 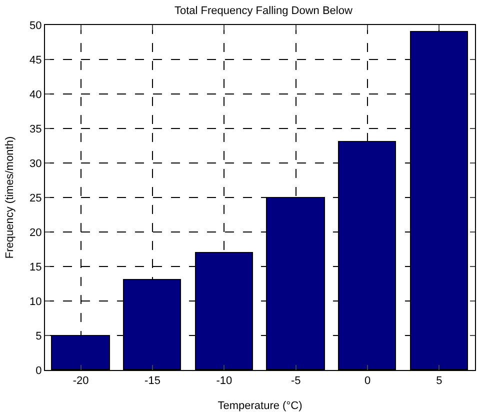 What do you see at coordinates (36, 267) in the screenshot?
I see `y-tick-label: 15` at bounding box center [36, 267].